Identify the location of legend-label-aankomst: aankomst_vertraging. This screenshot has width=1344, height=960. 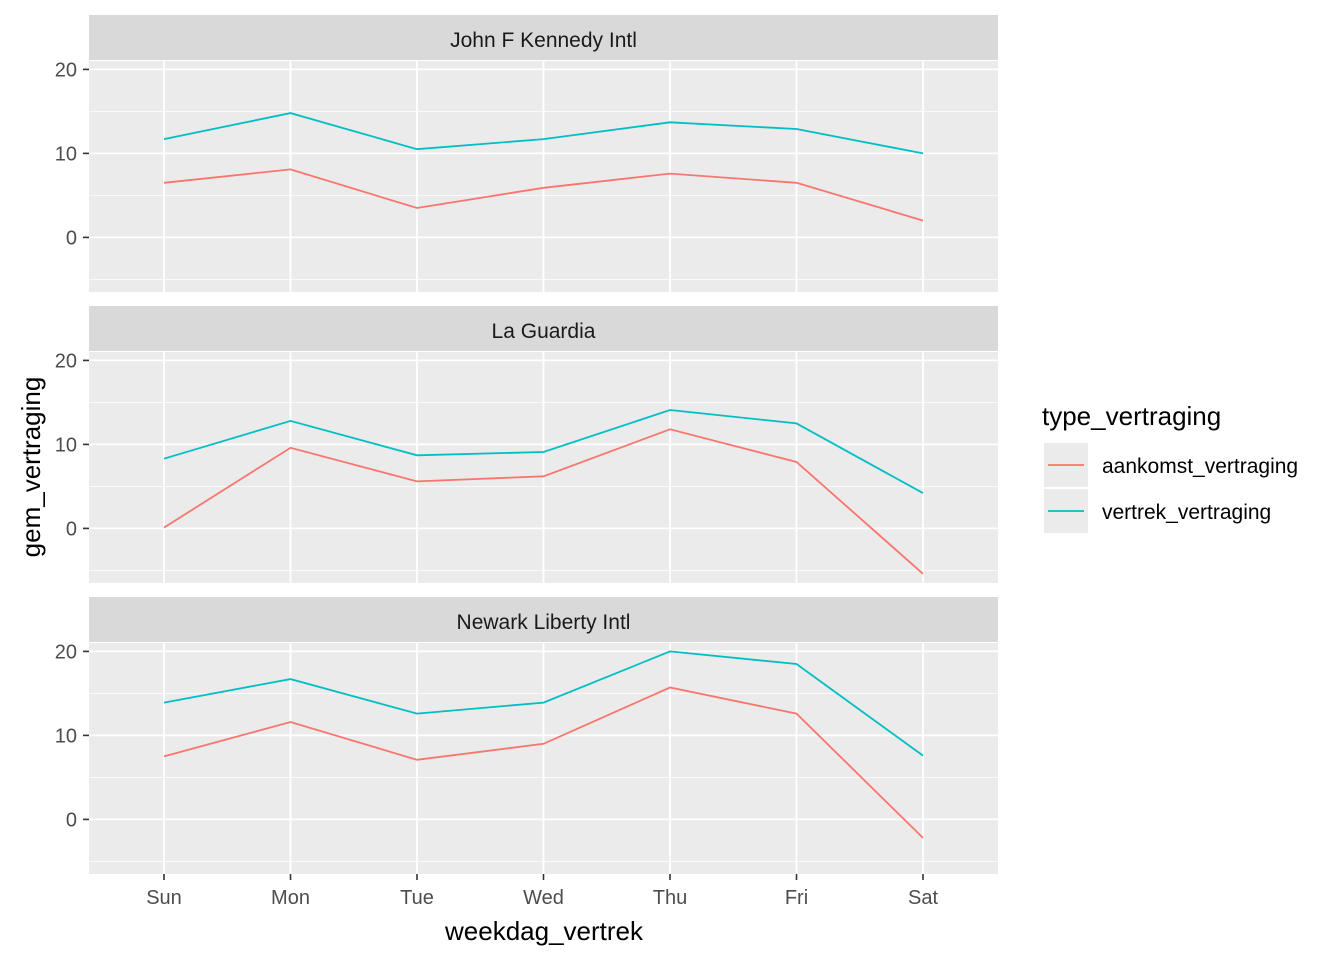
(1200, 466).